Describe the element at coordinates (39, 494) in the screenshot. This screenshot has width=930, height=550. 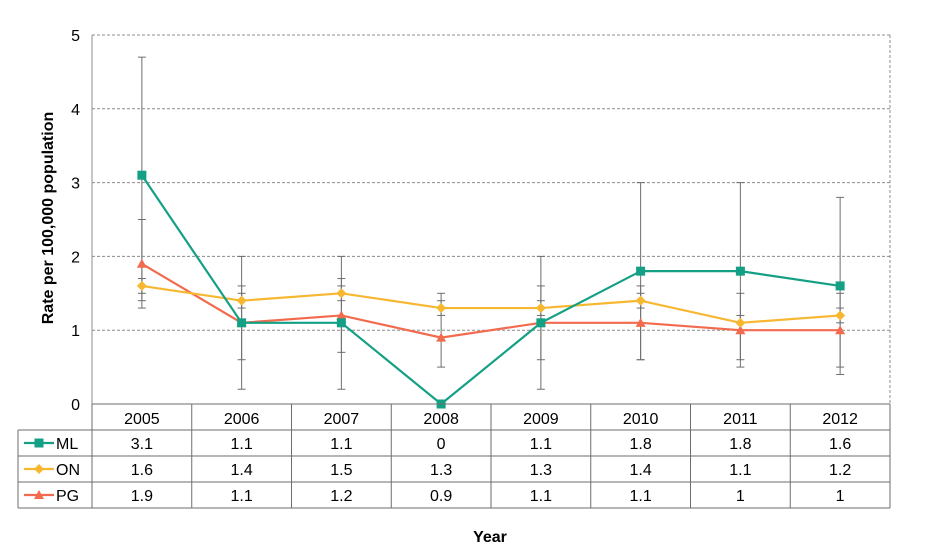
I see `legend-marker-pg` at that location.